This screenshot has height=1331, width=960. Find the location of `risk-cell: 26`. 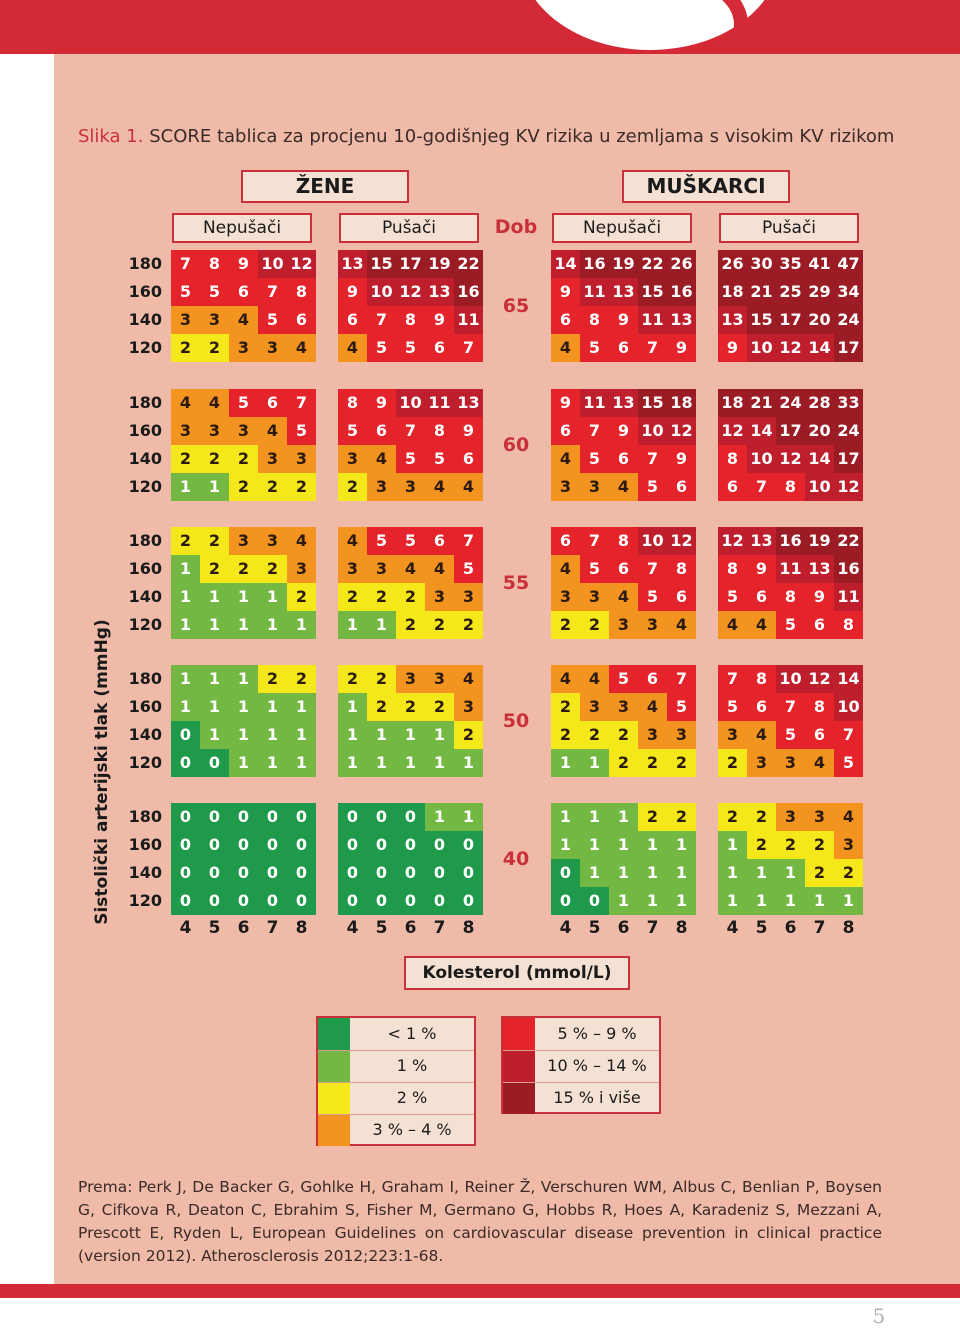

risk-cell: 26 is located at coordinates (681, 264).